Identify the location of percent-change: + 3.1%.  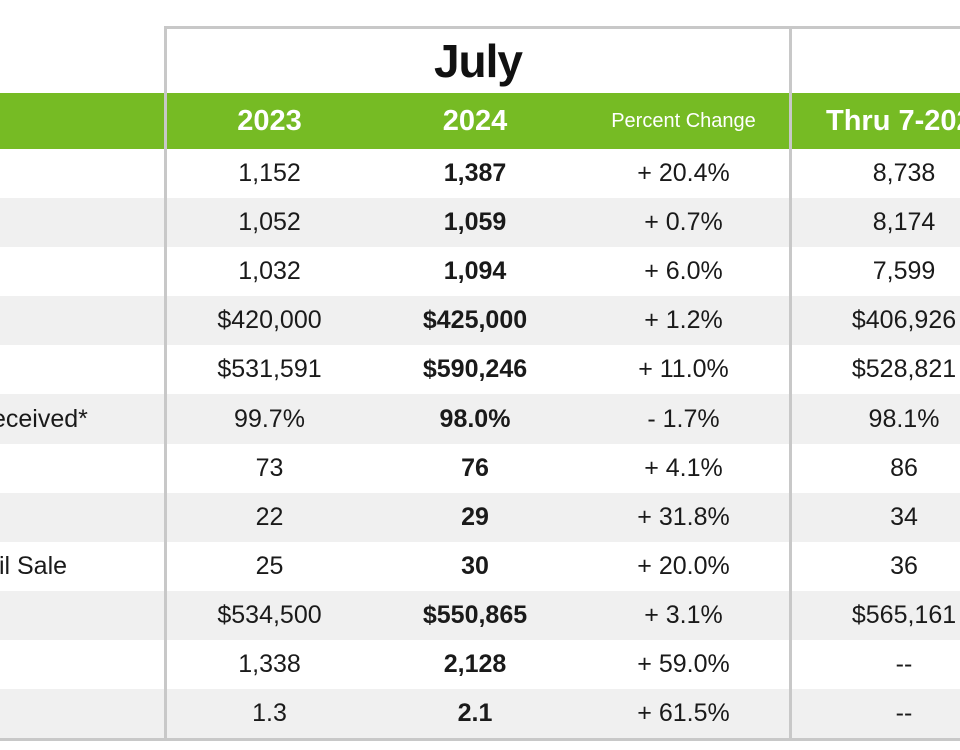
(683, 614).